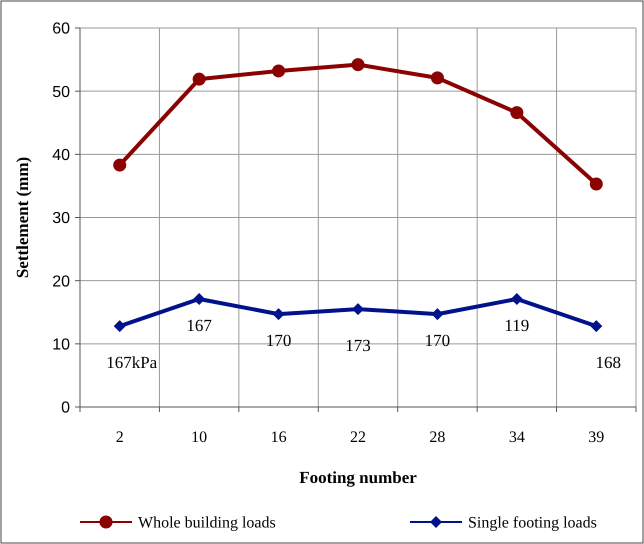  Describe the element at coordinates (517, 325) in the screenshot. I see `annotation: 119` at that location.